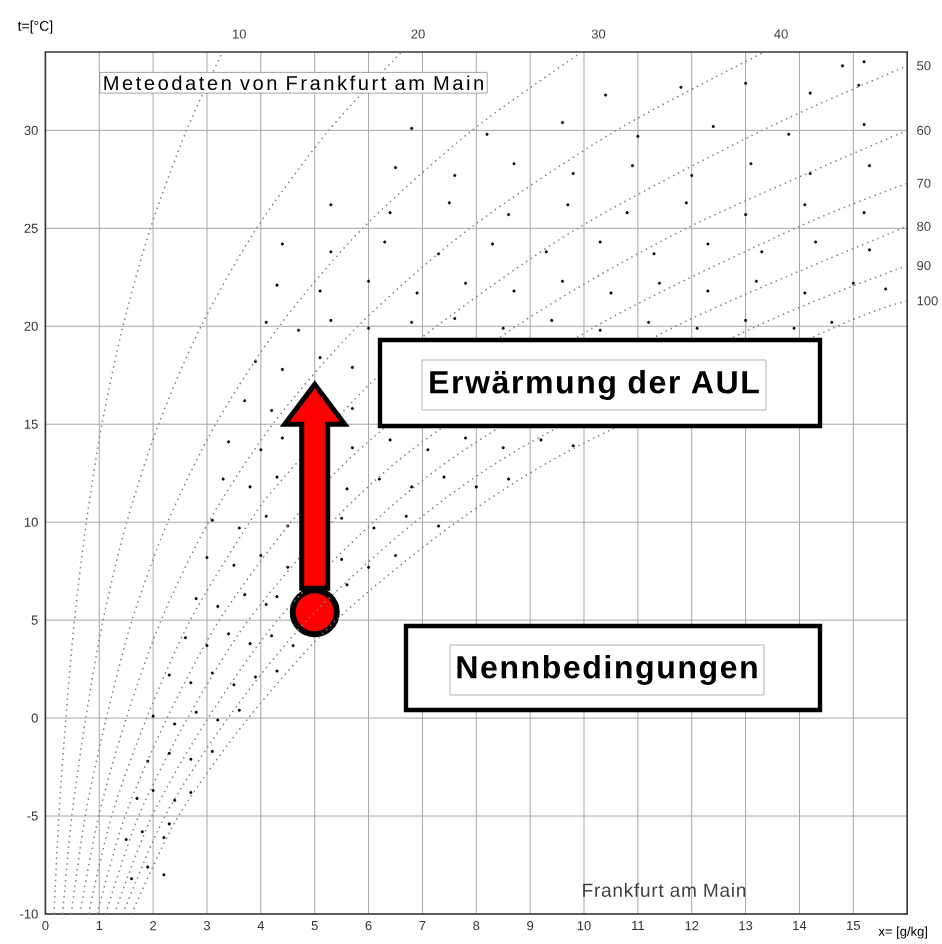  I want to click on annotation: Frankfurt am Main, so click(664, 890).